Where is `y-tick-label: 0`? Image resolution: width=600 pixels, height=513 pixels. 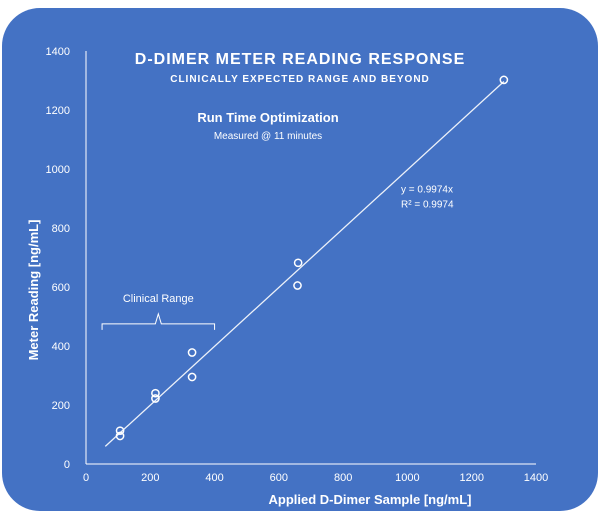 y-tick-label: 0 is located at coordinates (67, 465).